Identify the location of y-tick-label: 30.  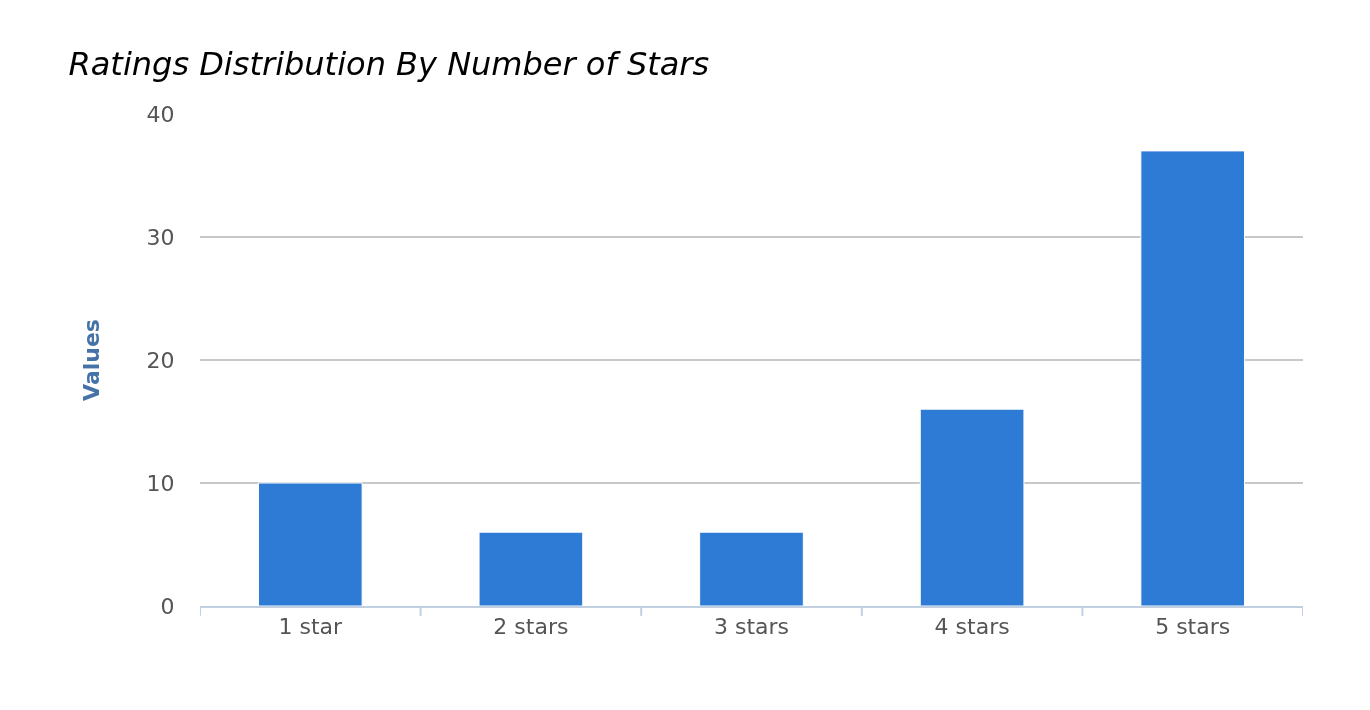
(160, 237).